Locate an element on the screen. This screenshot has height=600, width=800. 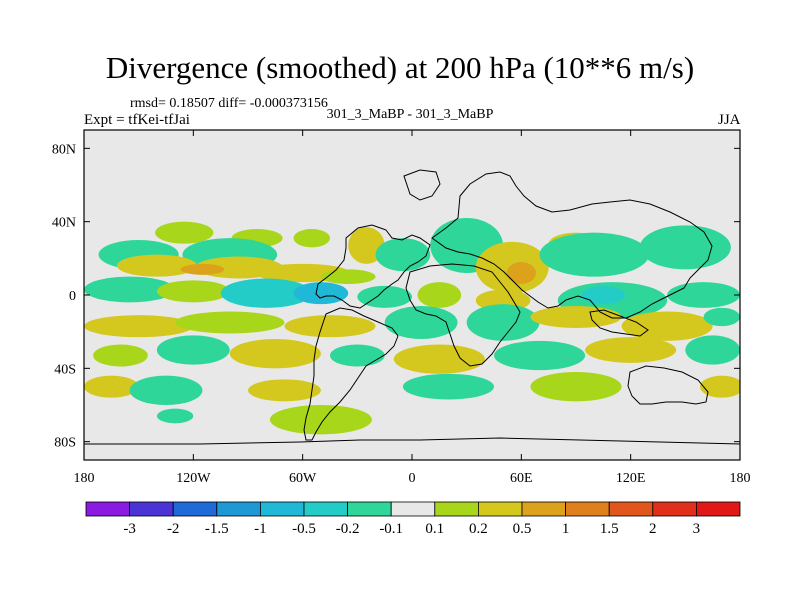
x-tick-label-6: 180 is located at coordinates (740, 478).